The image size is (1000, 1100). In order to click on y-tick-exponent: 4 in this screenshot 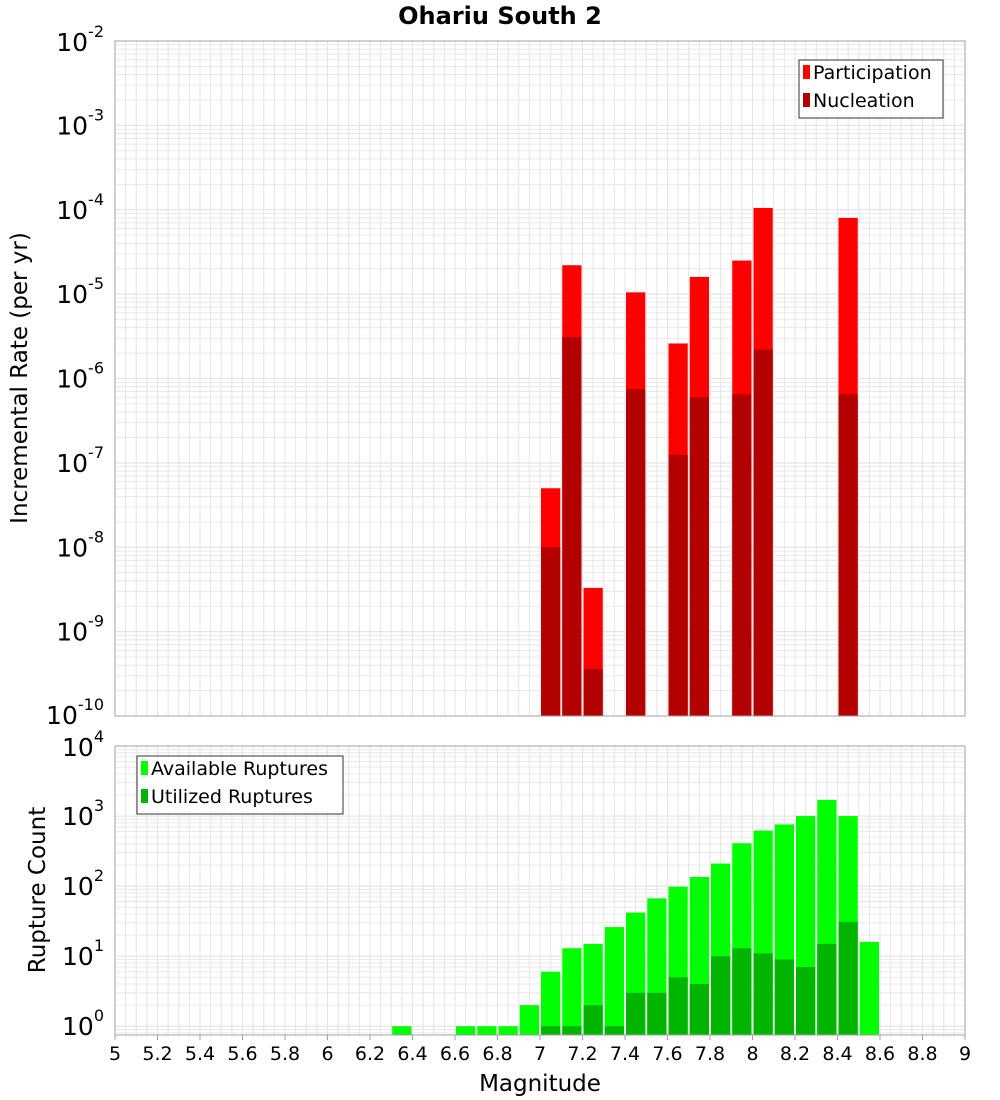, I will do `click(99, 736)`.